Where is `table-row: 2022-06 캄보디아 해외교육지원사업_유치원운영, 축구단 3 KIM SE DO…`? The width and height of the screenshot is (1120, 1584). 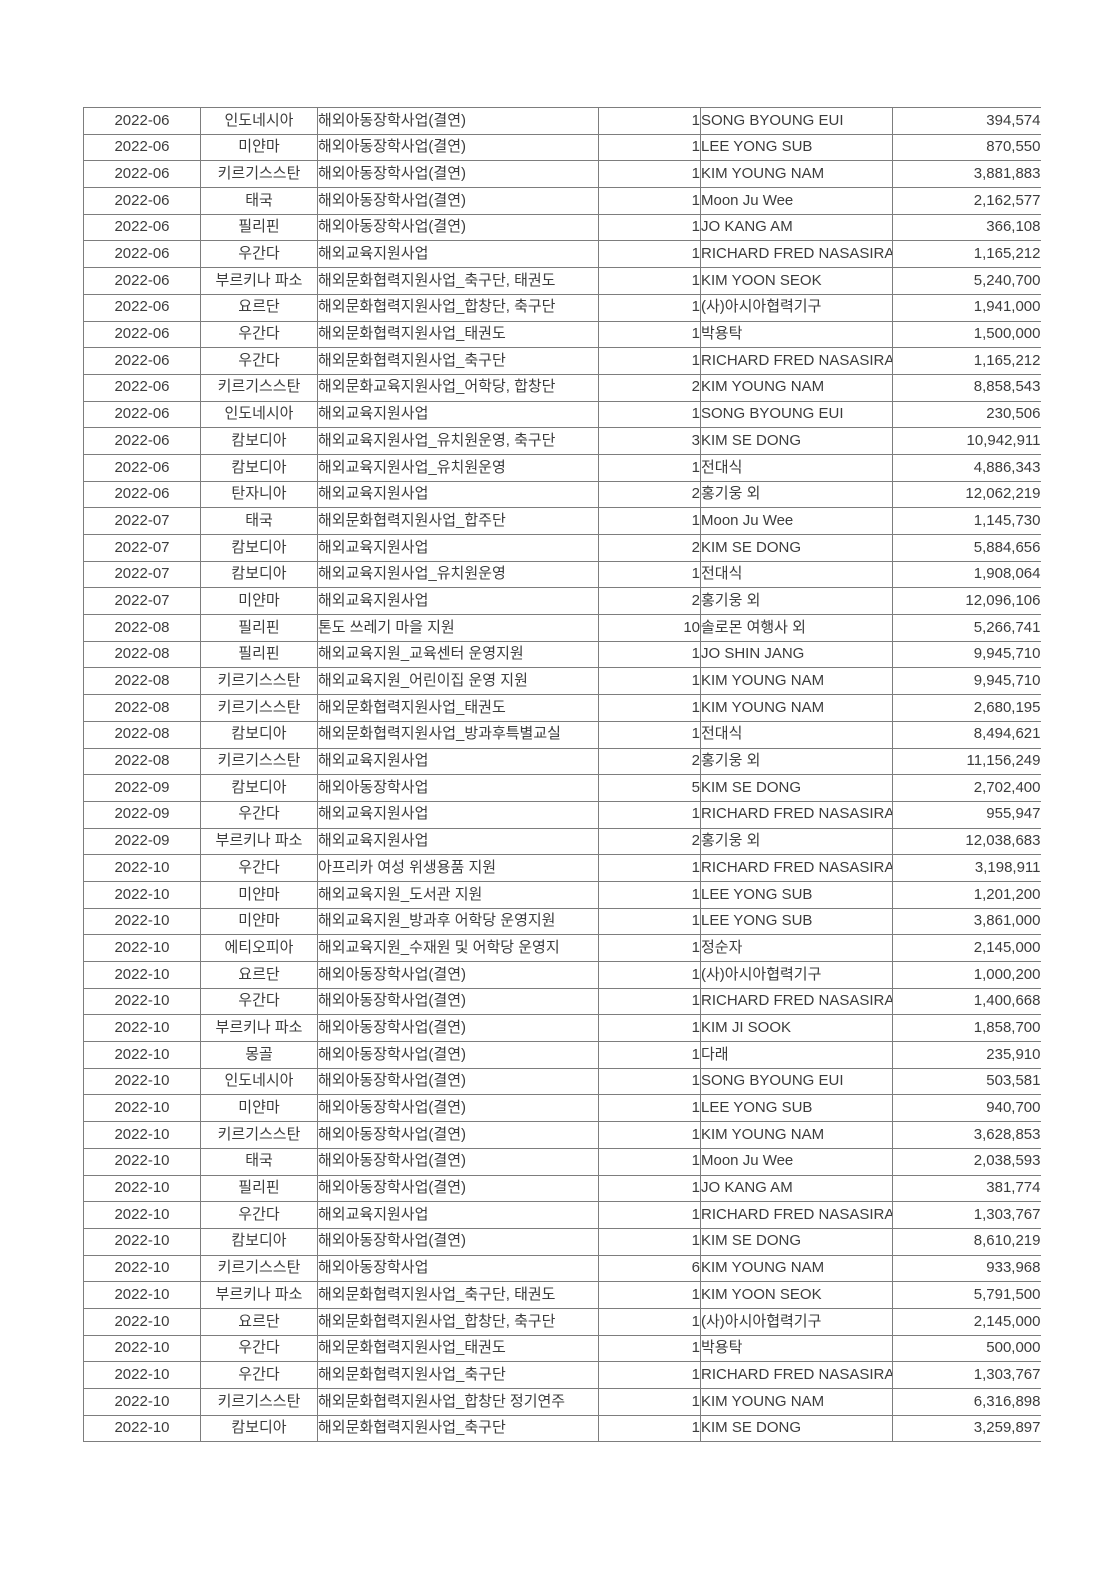
table-row: 2022-06 캄보디아 해외교육지원사업_유치원운영, 축구단 3 KIM SE DO… is located at coordinates (562, 441).